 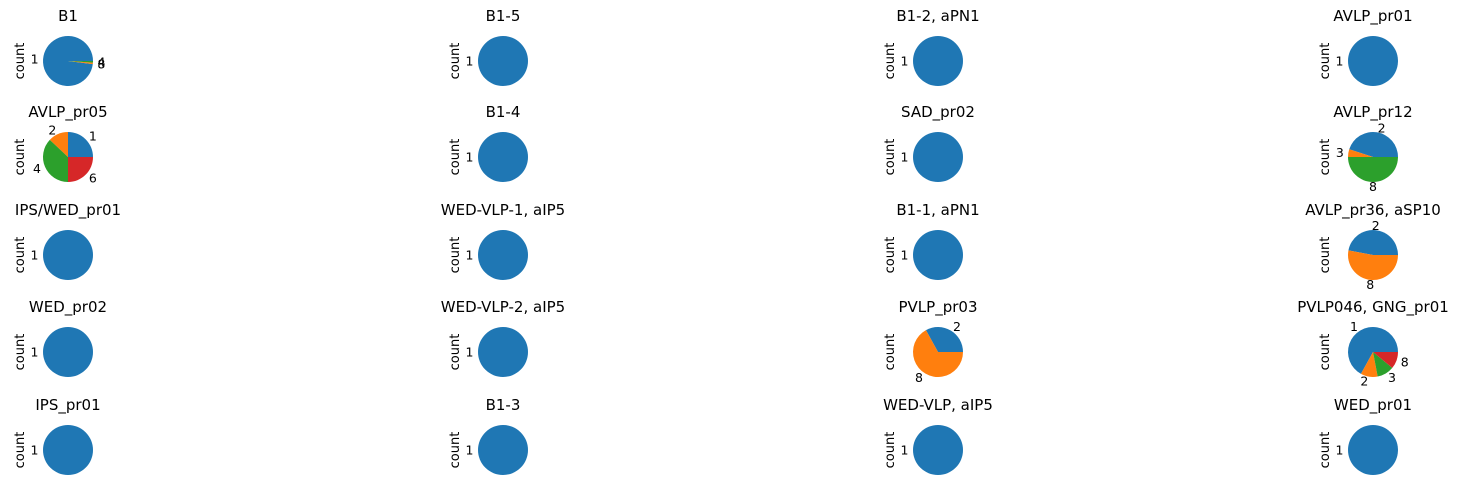 What do you see at coordinates (937, 210) in the screenshot?
I see `chart-title: B1-1, aPN1` at bounding box center [937, 210].